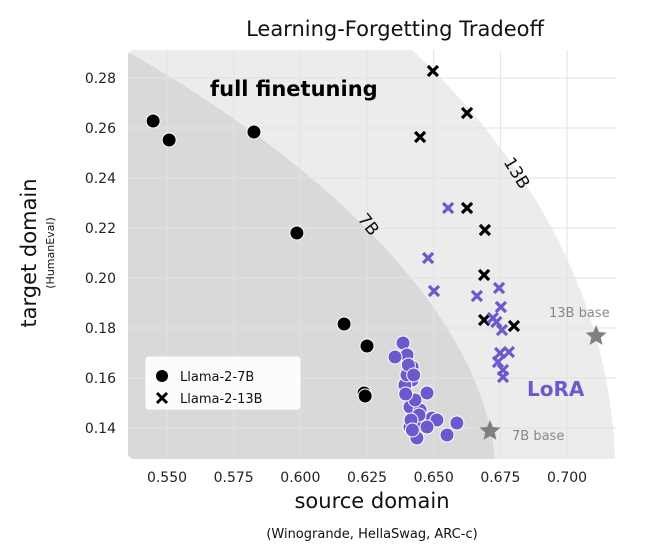 This screenshot has height=558, width=659. What do you see at coordinates (100, 279) in the screenshot?
I see `y-tick-label: 0.20` at bounding box center [100, 279].